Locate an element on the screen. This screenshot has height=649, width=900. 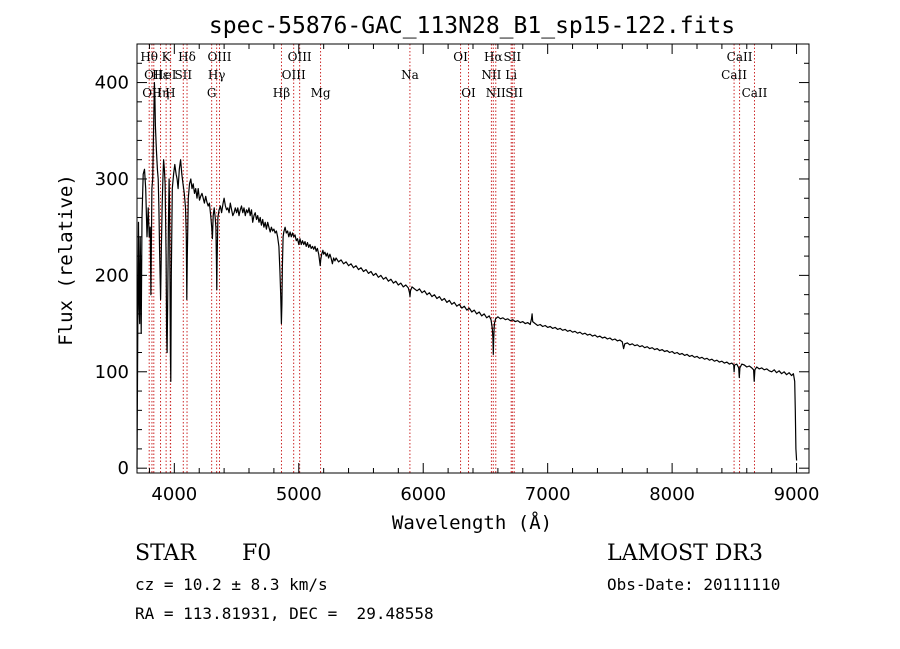
line-label: Hβ is located at coordinates (281, 93).